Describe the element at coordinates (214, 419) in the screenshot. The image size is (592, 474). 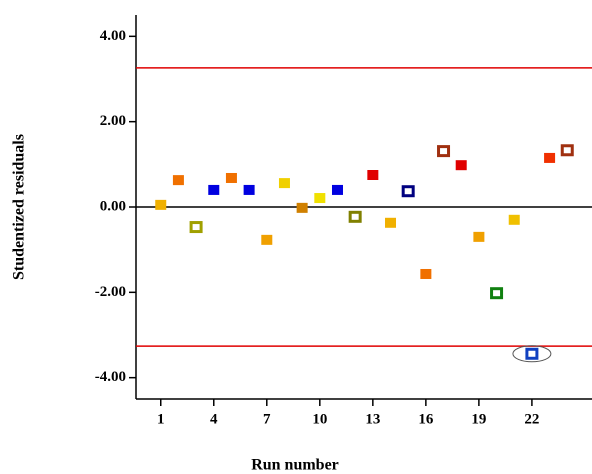
I see `x-tick-label: 4` at that location.